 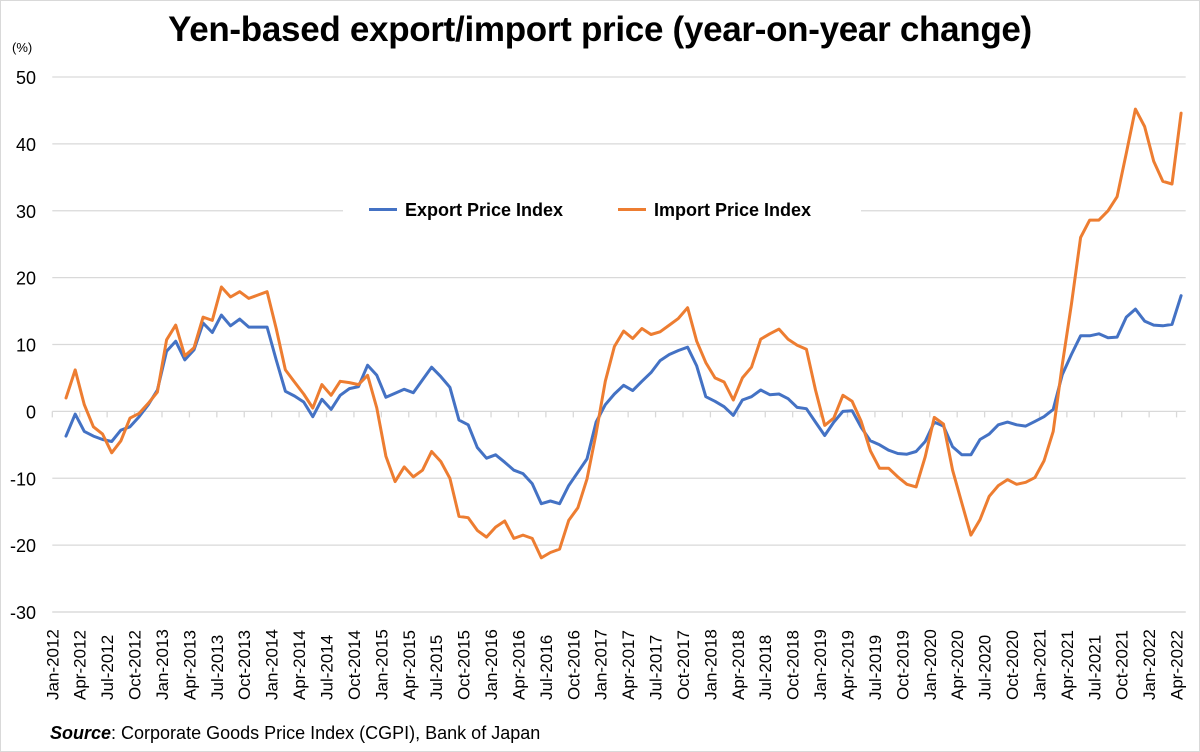 I want to click on x-tick-label: Apr-2020, so click(x=957, y=665).